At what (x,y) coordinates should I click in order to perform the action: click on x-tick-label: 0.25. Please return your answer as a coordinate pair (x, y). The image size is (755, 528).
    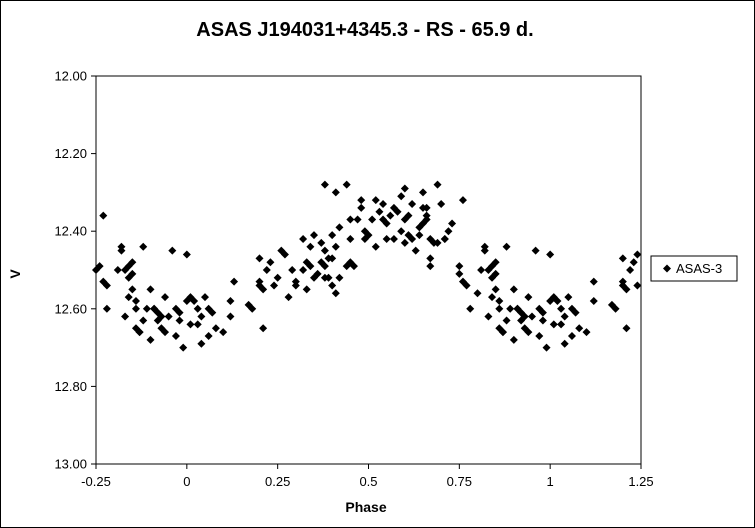
    Looking at the image, I should click on (277, 481).